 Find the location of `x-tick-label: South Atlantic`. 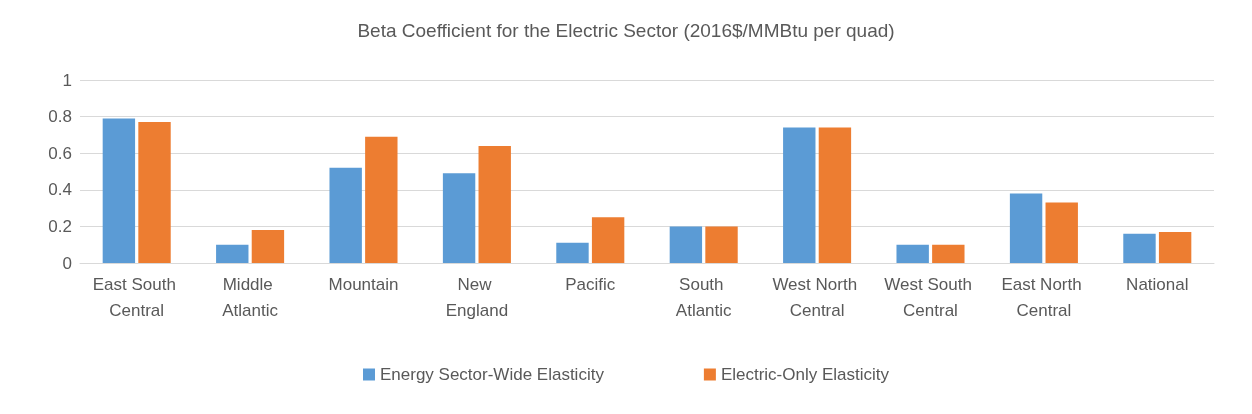

x-tick-label: South Atlantic is located at coordinates (704, 297).